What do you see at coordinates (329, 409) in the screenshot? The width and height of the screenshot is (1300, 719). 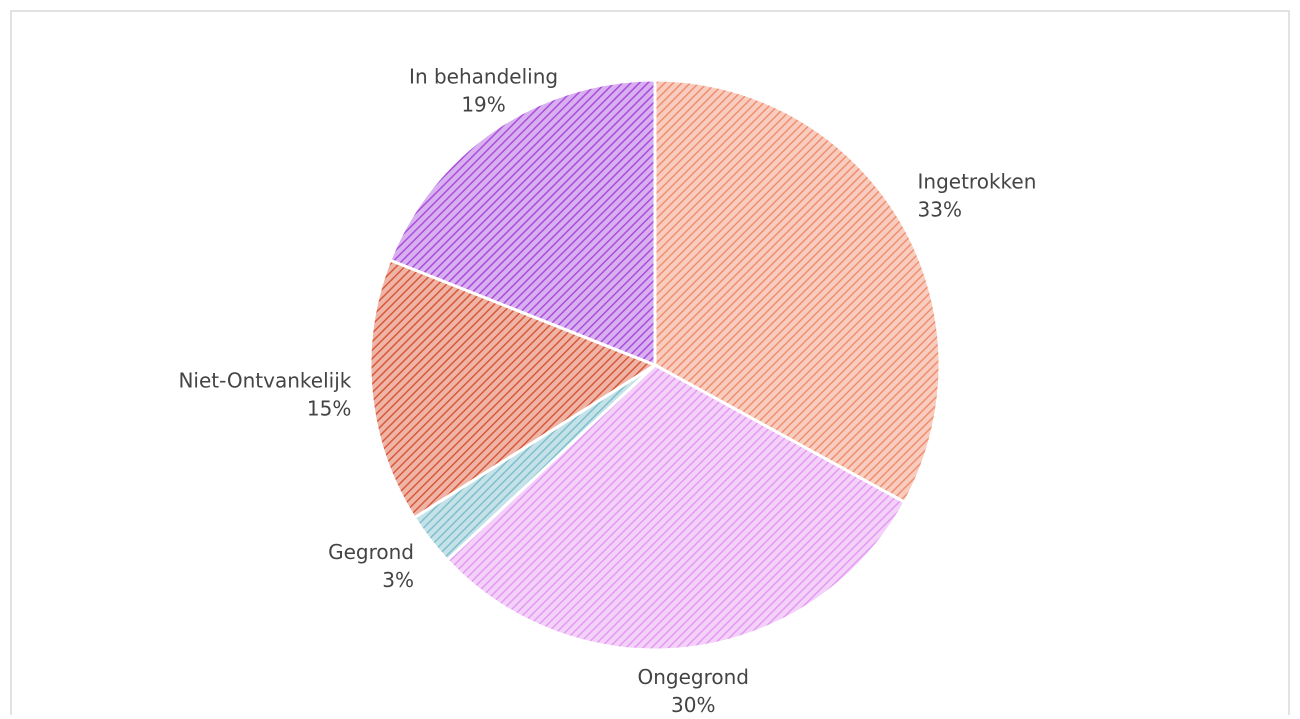 I see `slice-value-label: 15%` at bounding box center [329, 409].